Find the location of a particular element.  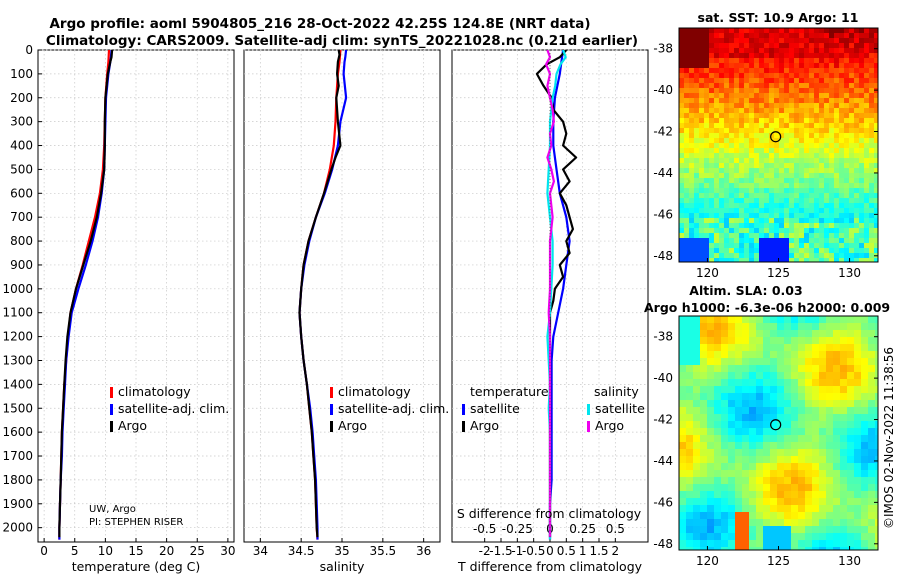

s-tick-label: 0.5 is located at coordinates (615, 529).